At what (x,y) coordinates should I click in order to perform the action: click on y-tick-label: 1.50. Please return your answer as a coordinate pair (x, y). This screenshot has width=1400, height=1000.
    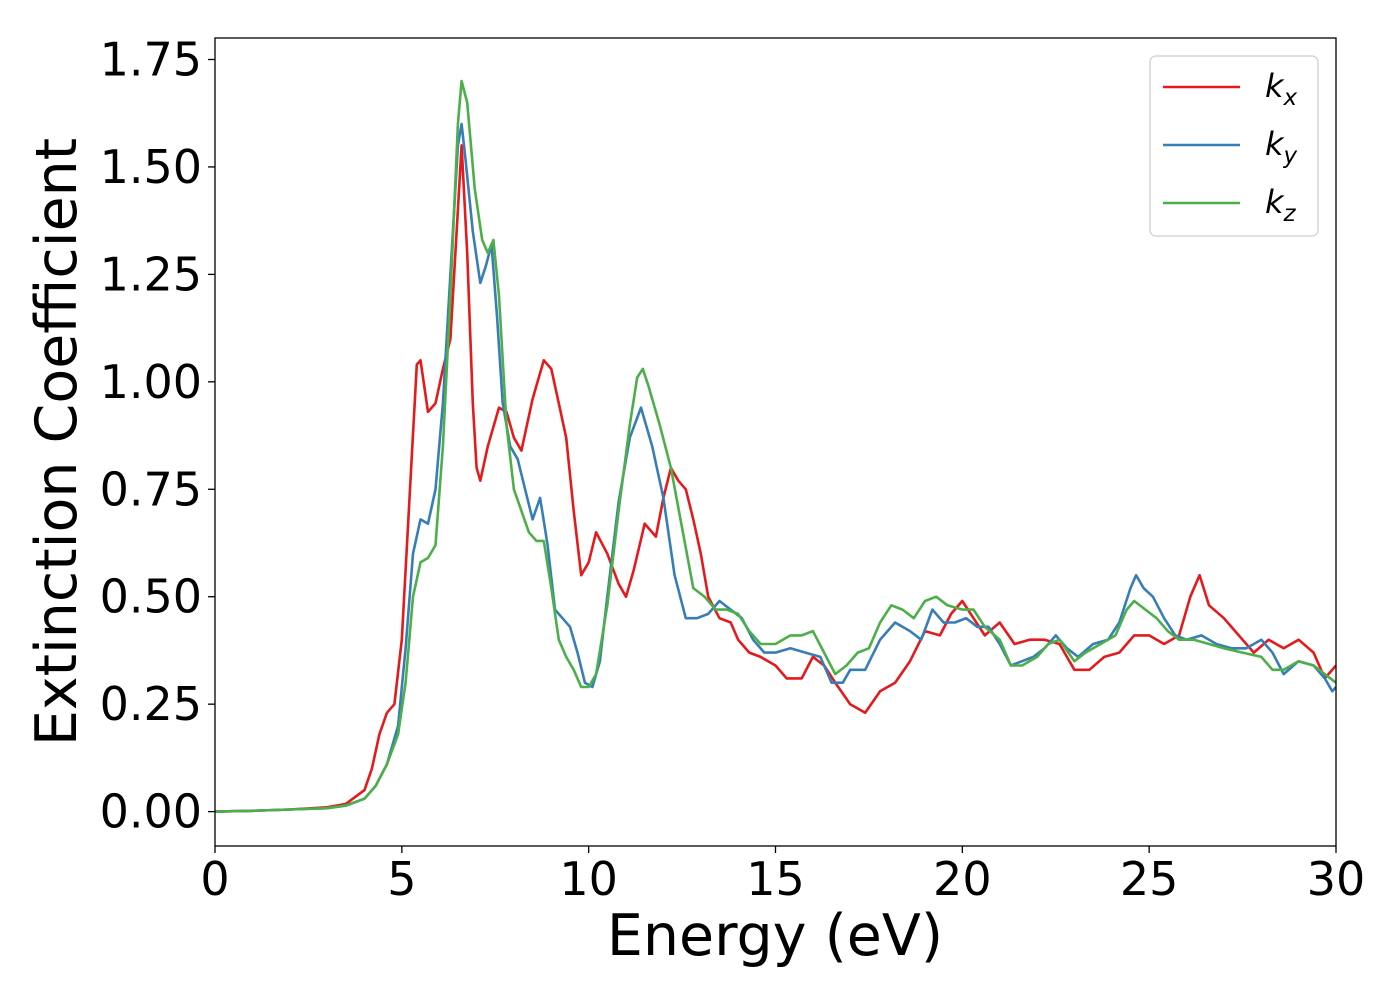
    Looking at the image, I should click on (151, 167).